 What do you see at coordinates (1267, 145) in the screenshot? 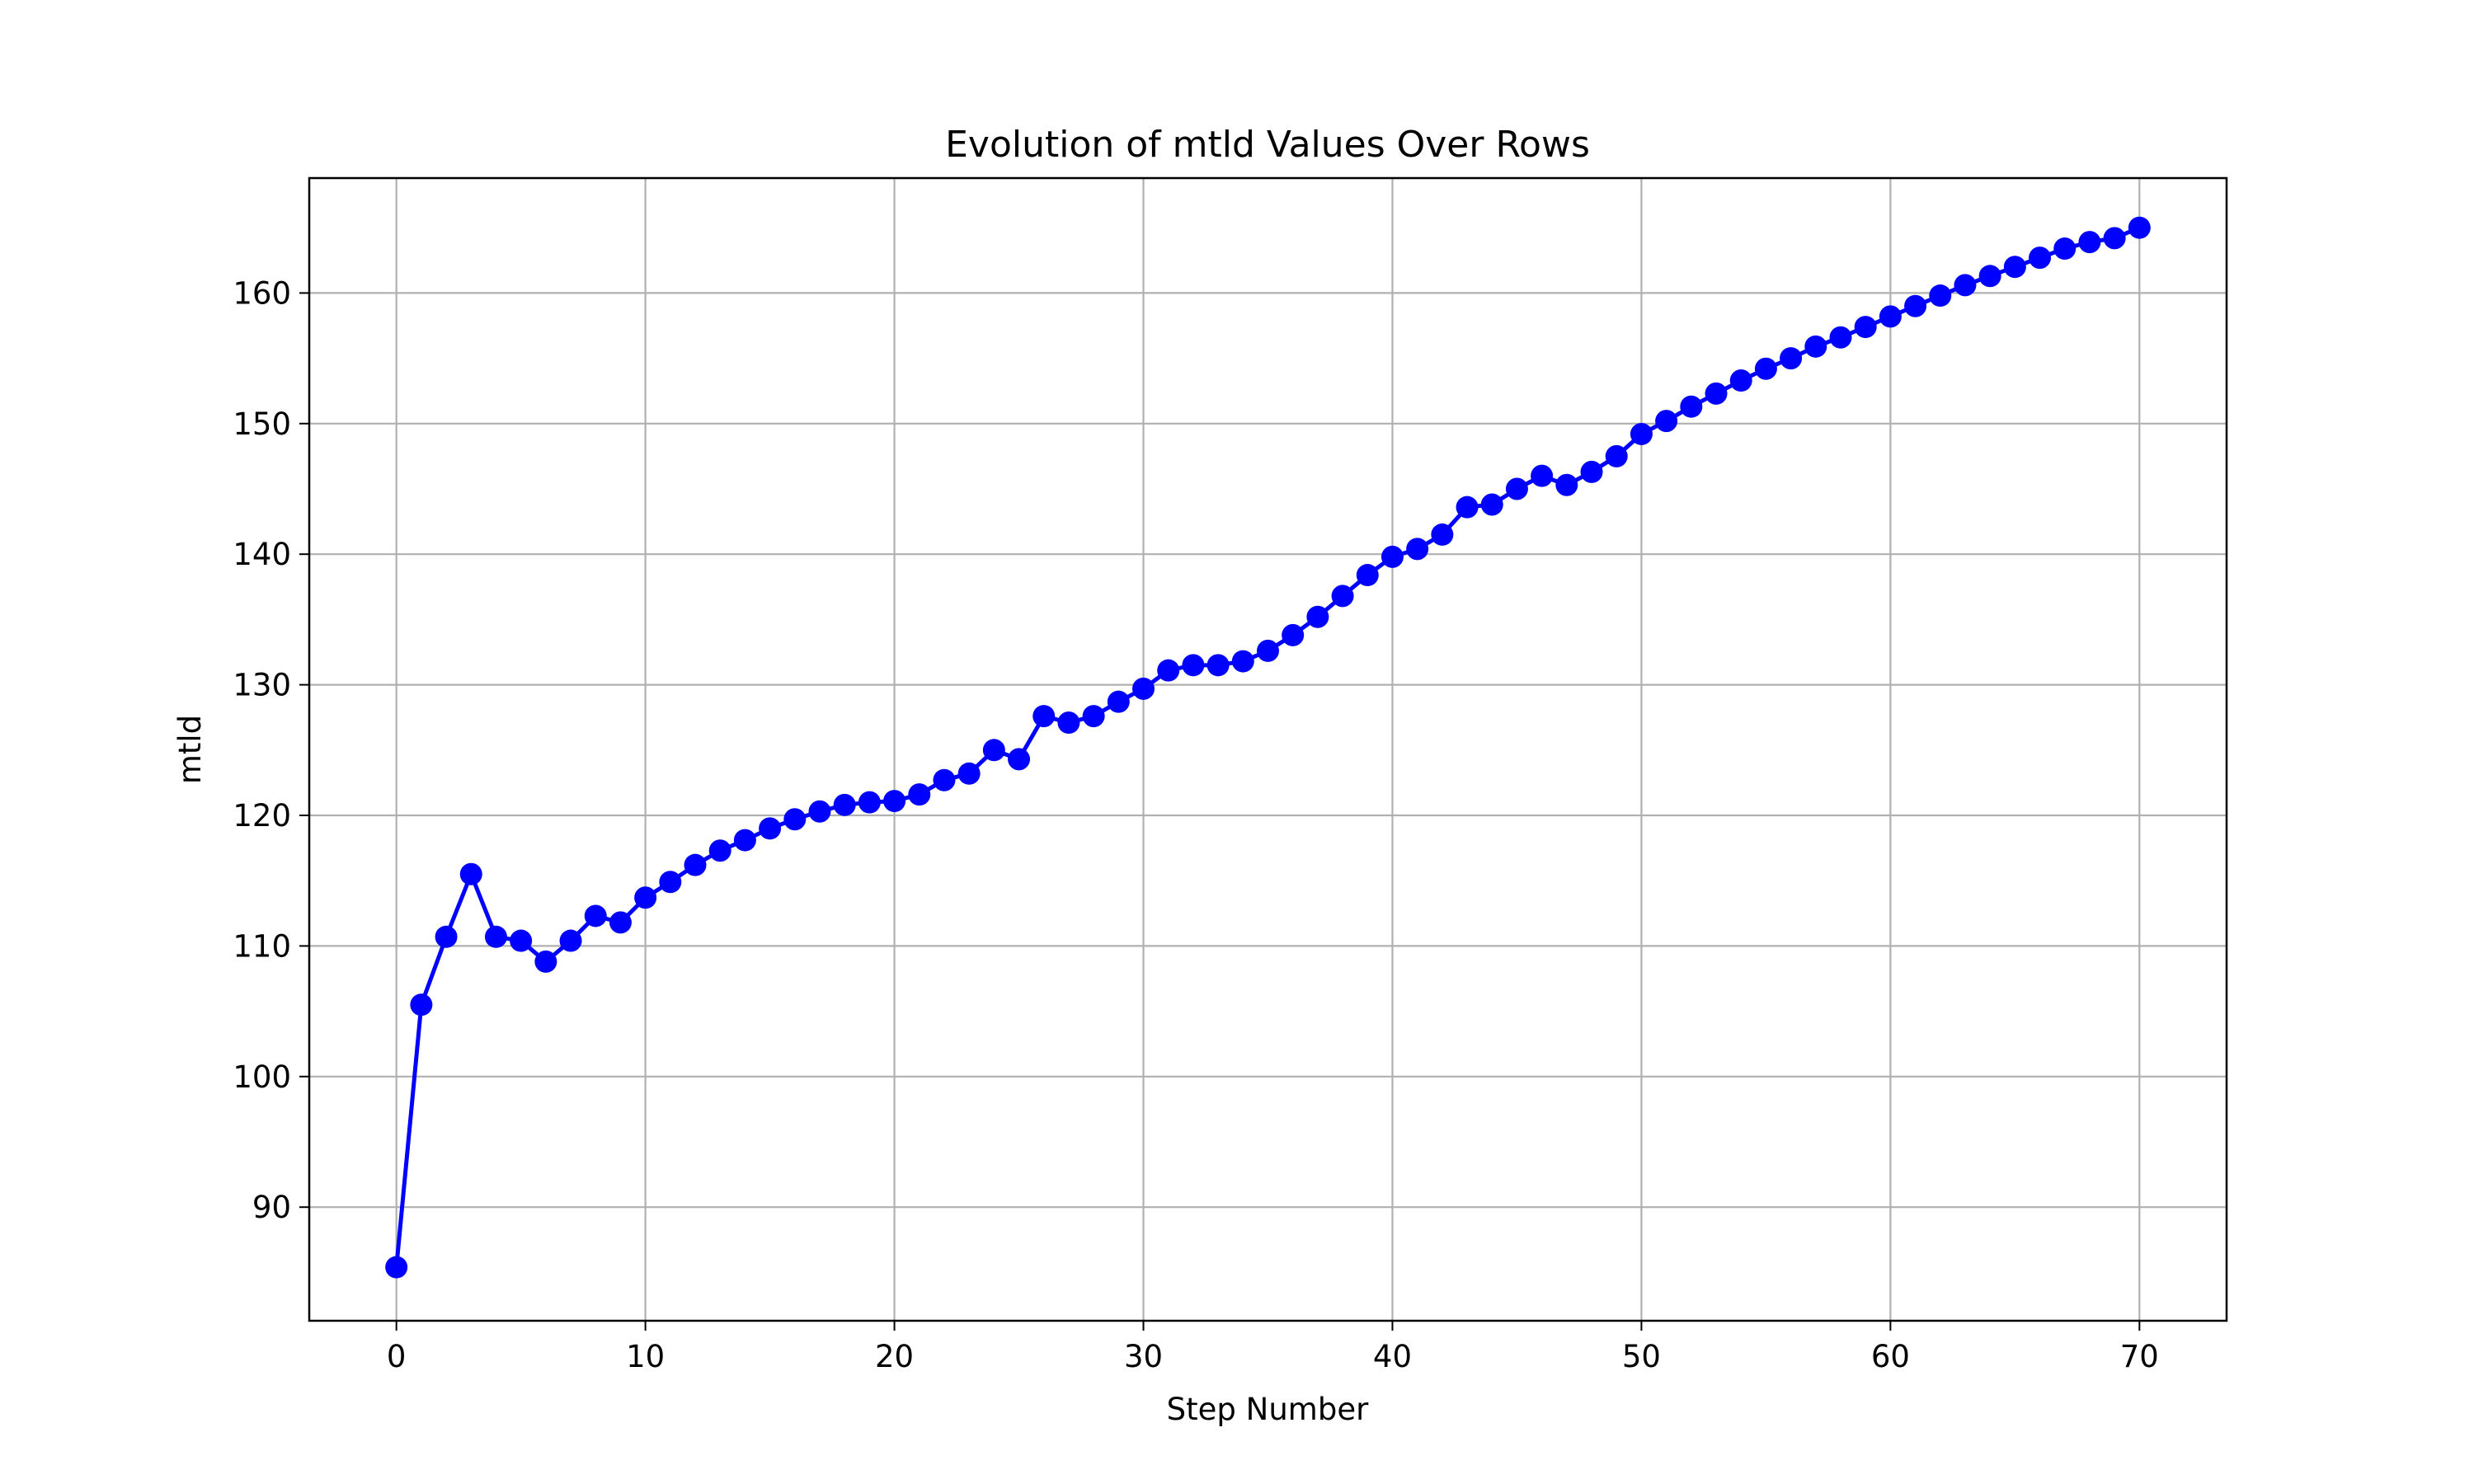
I see `chart-title: Evolution of mtld Values Over Rows` at bounding box center [1267, 145].